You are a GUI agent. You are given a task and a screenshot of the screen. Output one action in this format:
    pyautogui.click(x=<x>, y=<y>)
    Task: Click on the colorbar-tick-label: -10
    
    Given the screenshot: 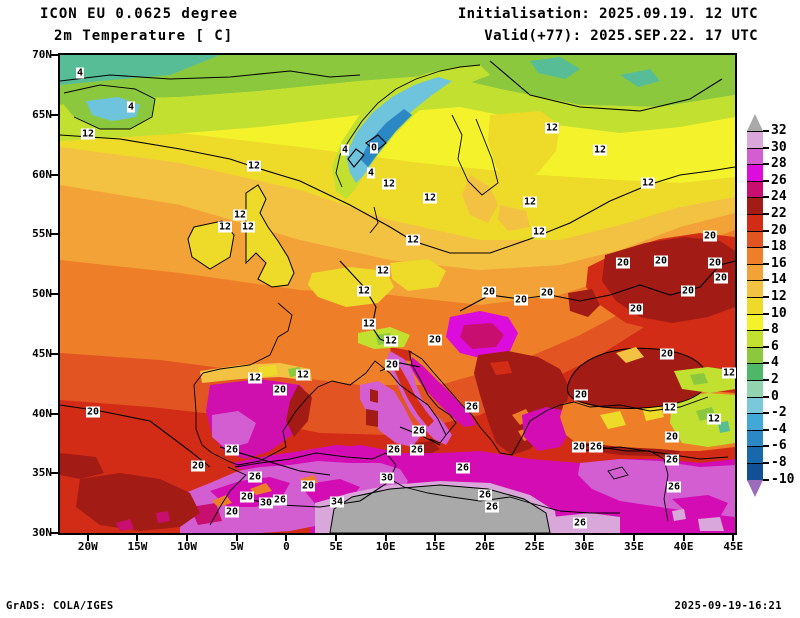 What is the action you would take?
    pyautogui.click(x=783, y=479)
    